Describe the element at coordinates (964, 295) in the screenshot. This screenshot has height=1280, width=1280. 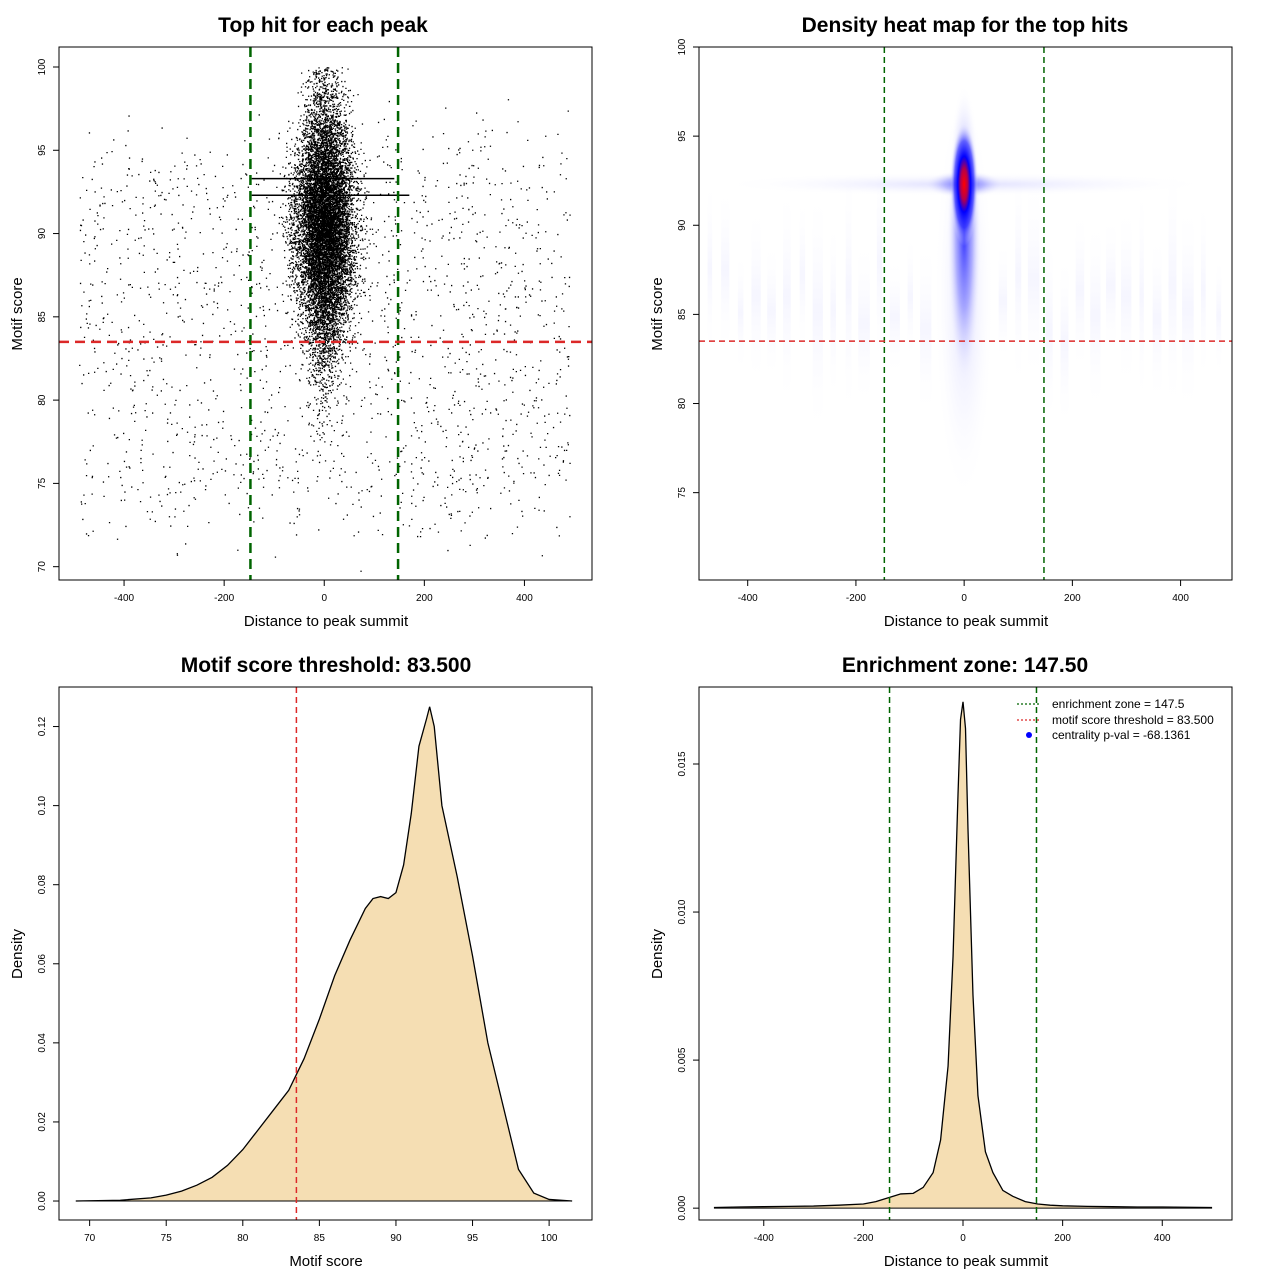
I see `heatmap-density` at that location.